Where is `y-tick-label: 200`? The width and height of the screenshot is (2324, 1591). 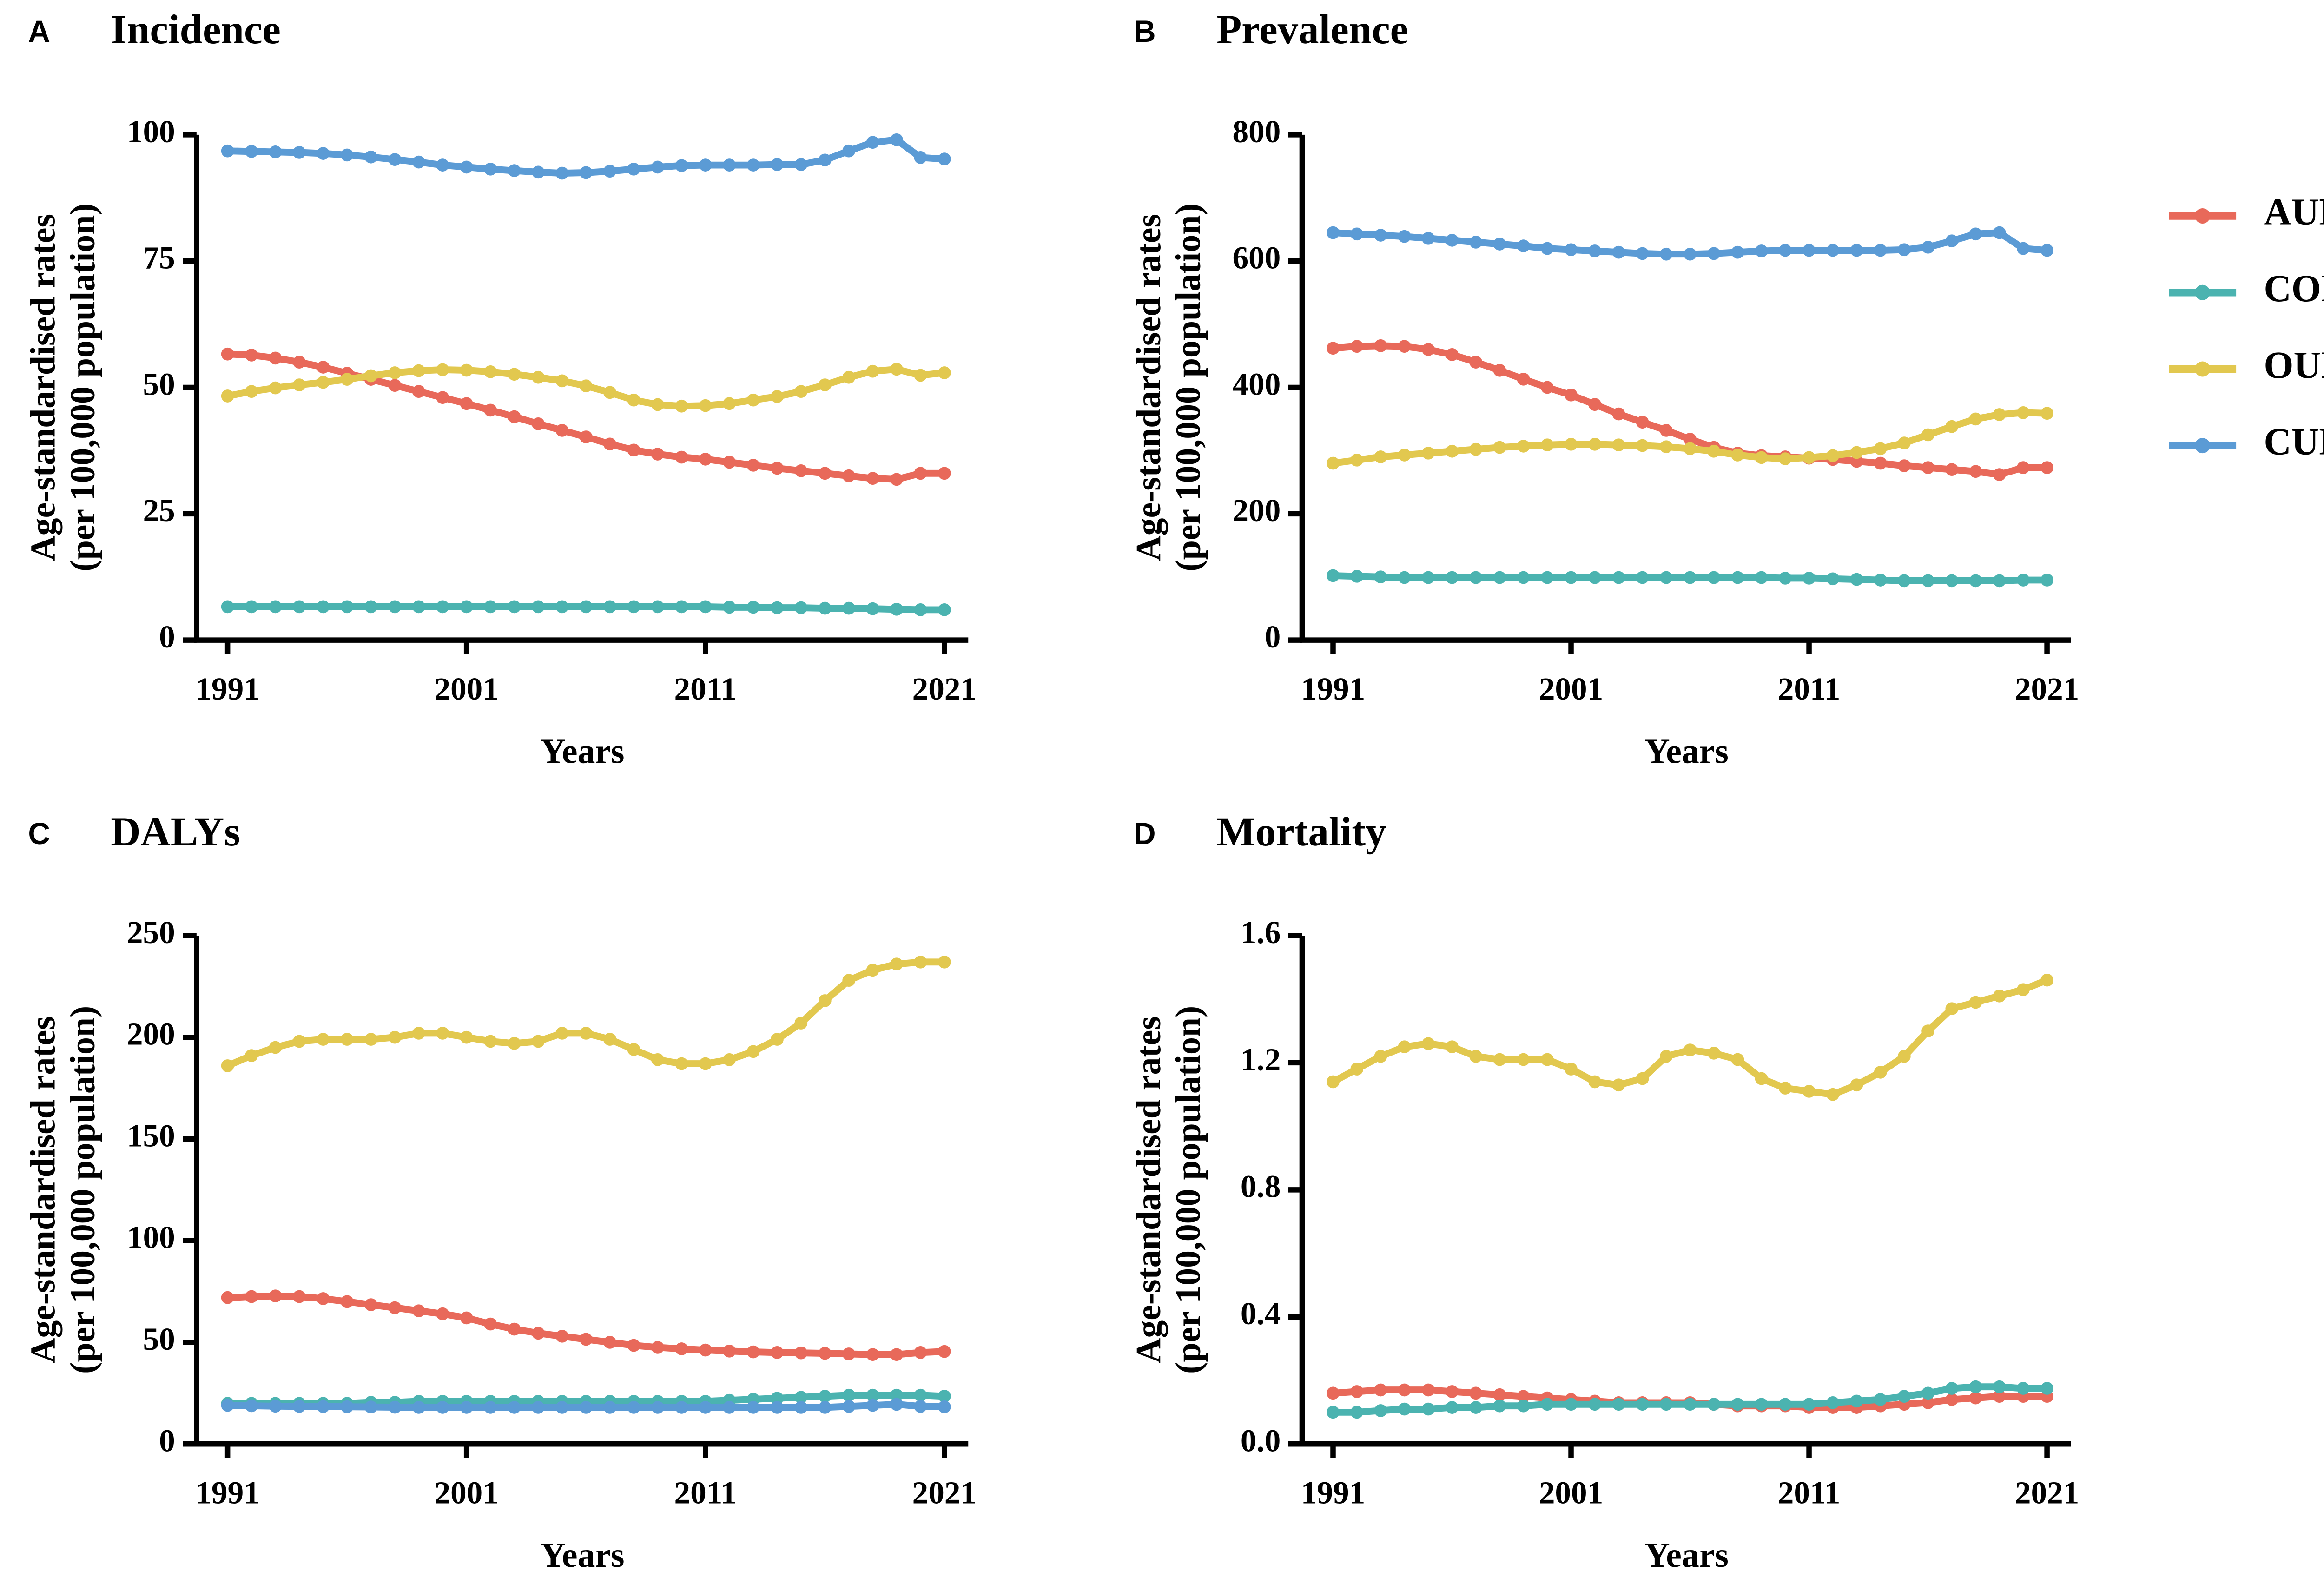 y-tick-label: 200 is located at coordinates (151, 1034).